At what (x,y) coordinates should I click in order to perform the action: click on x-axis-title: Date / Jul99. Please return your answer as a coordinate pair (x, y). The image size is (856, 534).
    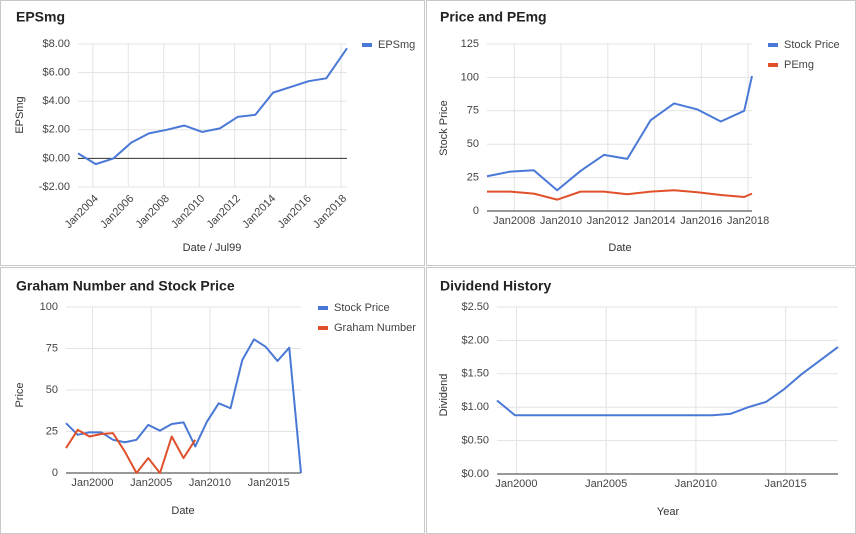
    Looking at the image, I should click on (212, 248).